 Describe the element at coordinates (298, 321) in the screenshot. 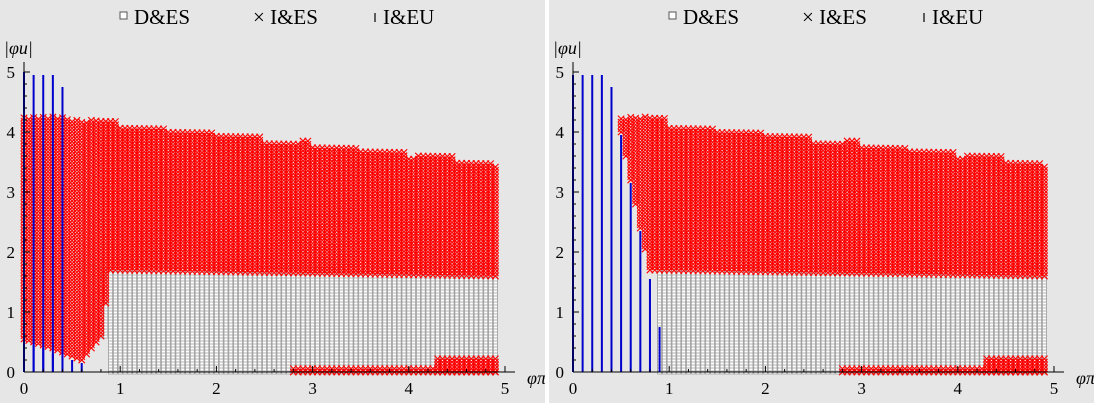

I see `des-markers` at that location.